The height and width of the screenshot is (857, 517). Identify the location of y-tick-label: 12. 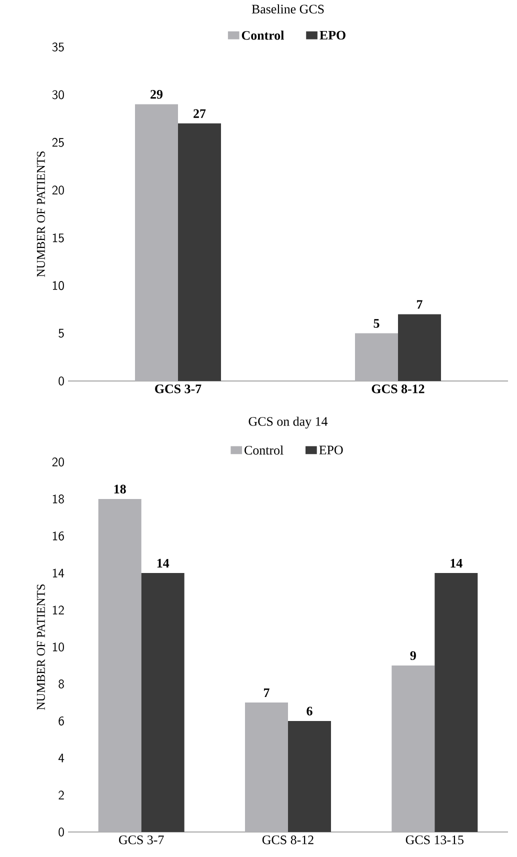
(58, 610).